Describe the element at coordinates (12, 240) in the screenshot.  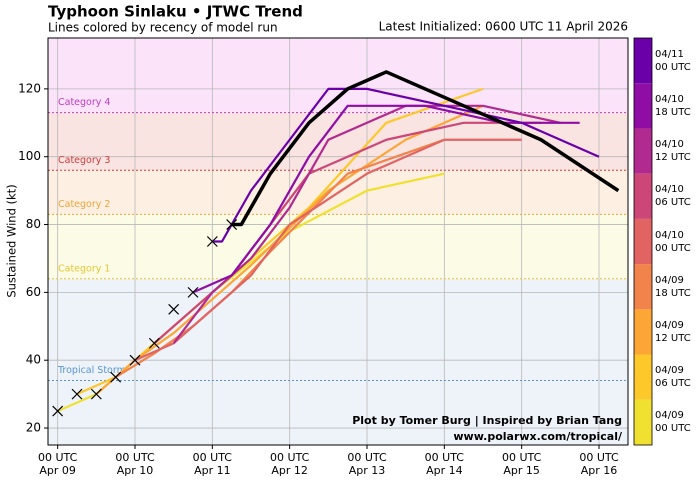
I see `y-axis-label: Sustained Wind (kt)` at that location.